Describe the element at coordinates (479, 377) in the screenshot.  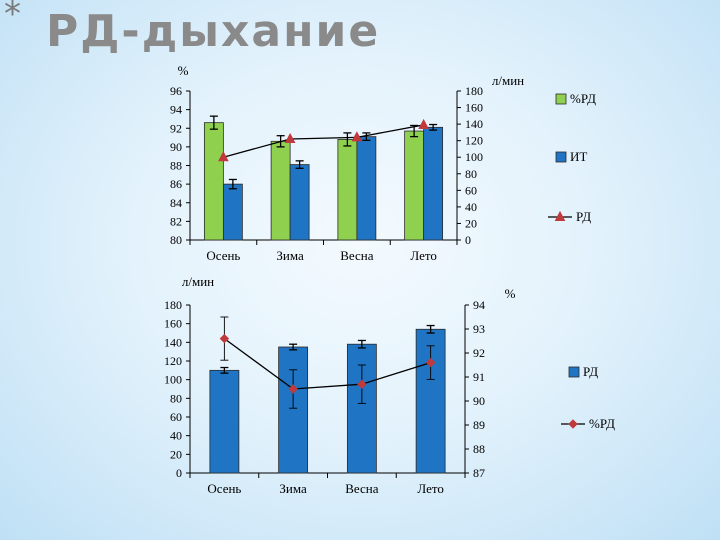
I see `right-tick-label: 91` at that location.